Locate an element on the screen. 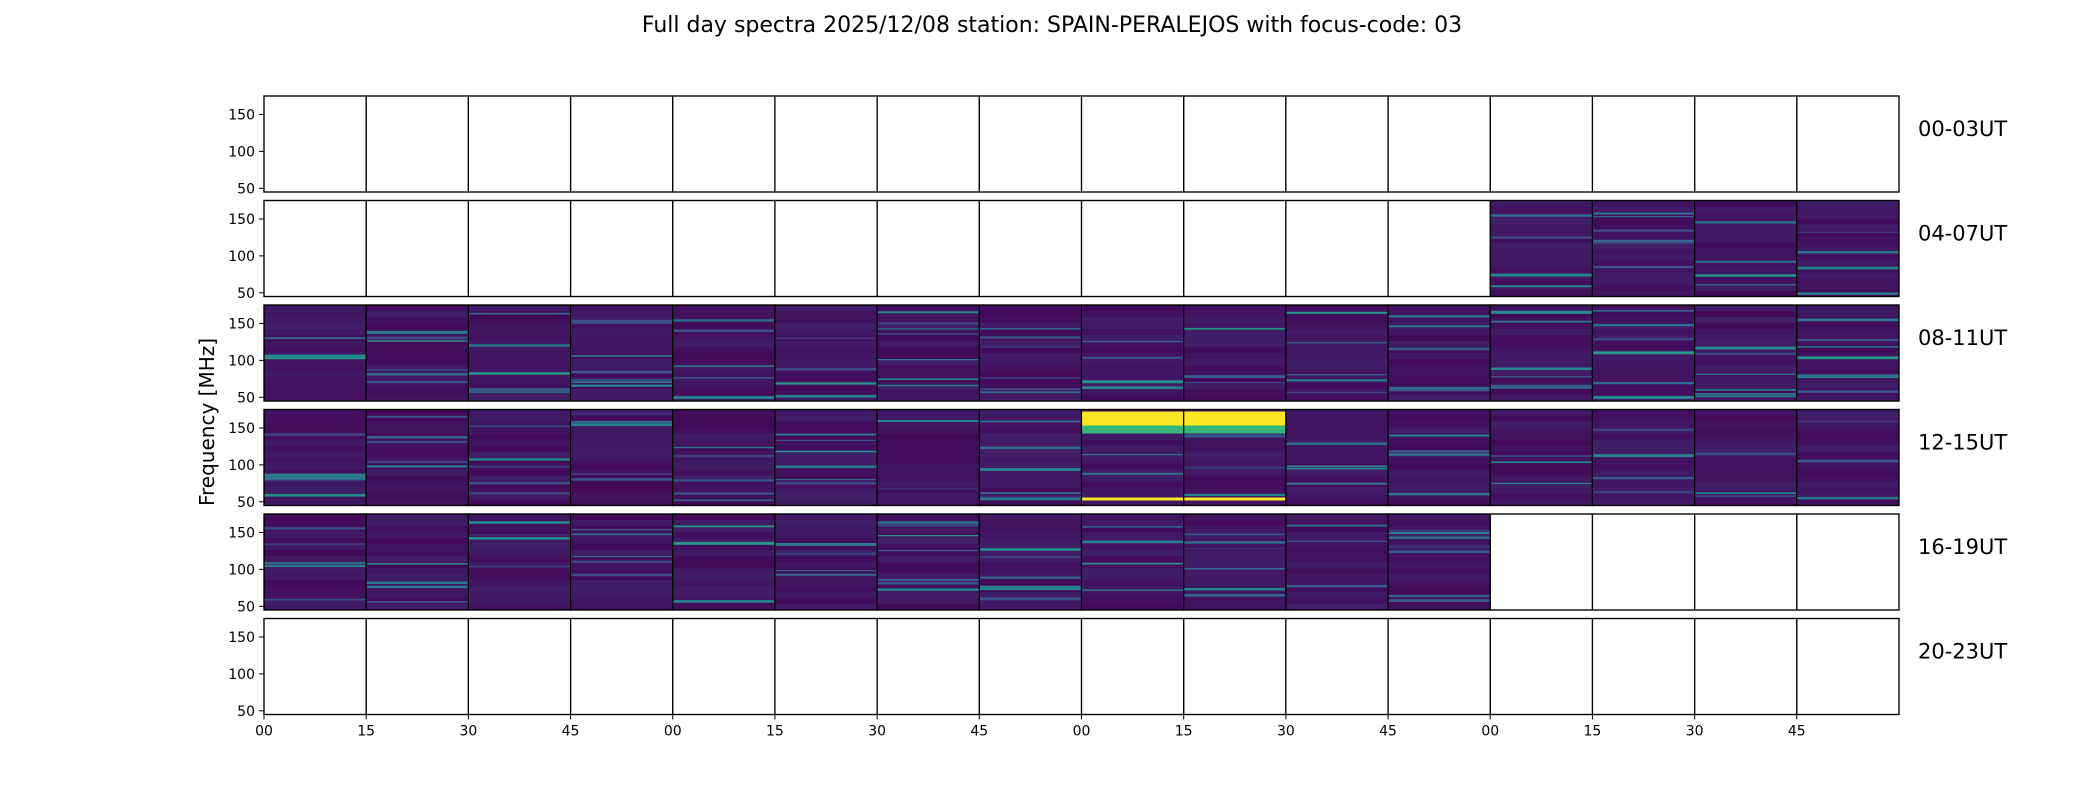  burst-band is located at coordinates (1234, 418).